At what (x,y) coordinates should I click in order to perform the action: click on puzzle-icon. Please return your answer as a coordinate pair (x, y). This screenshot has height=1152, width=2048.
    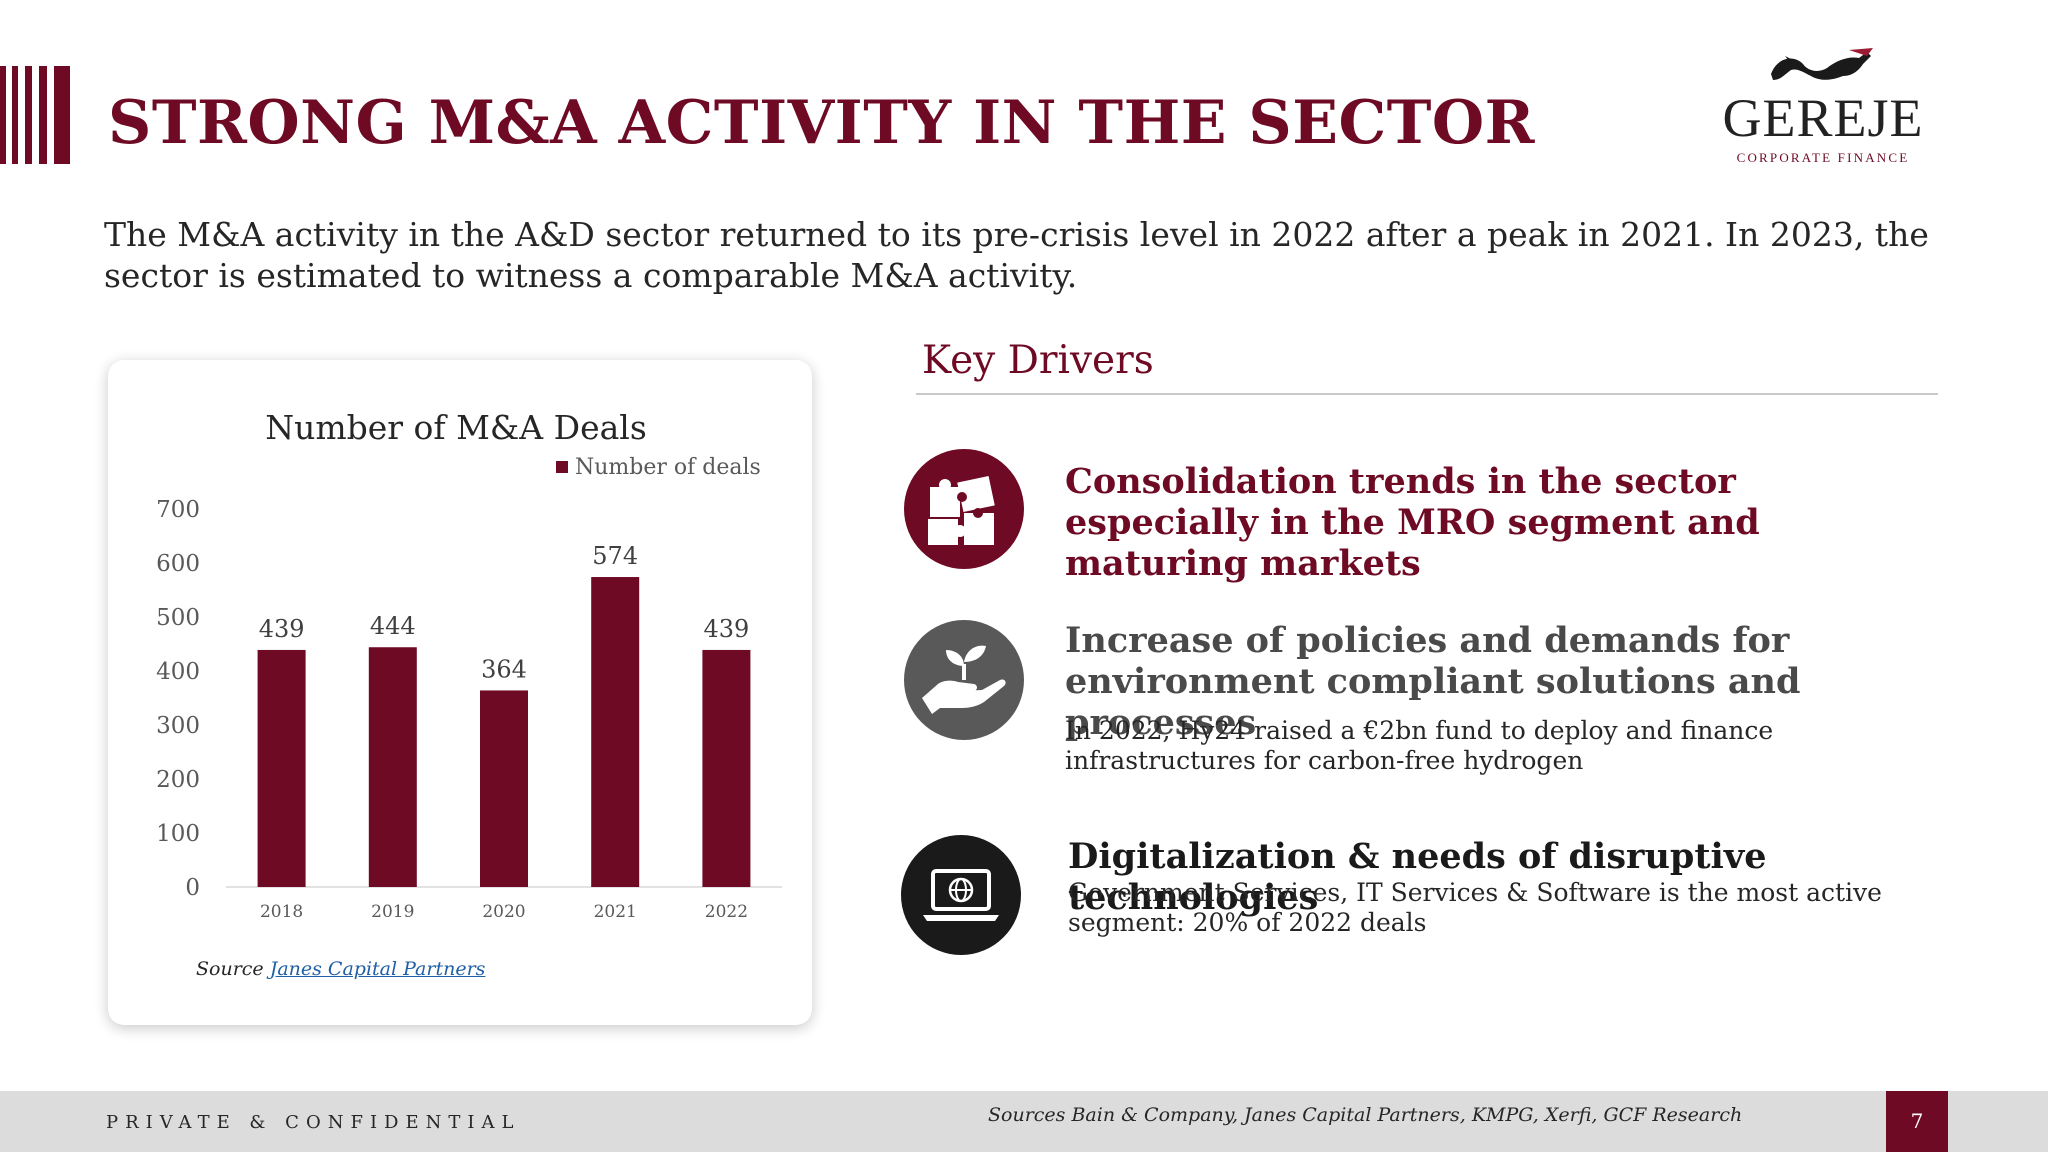
    Looking at the image, I should click on (961, 510).